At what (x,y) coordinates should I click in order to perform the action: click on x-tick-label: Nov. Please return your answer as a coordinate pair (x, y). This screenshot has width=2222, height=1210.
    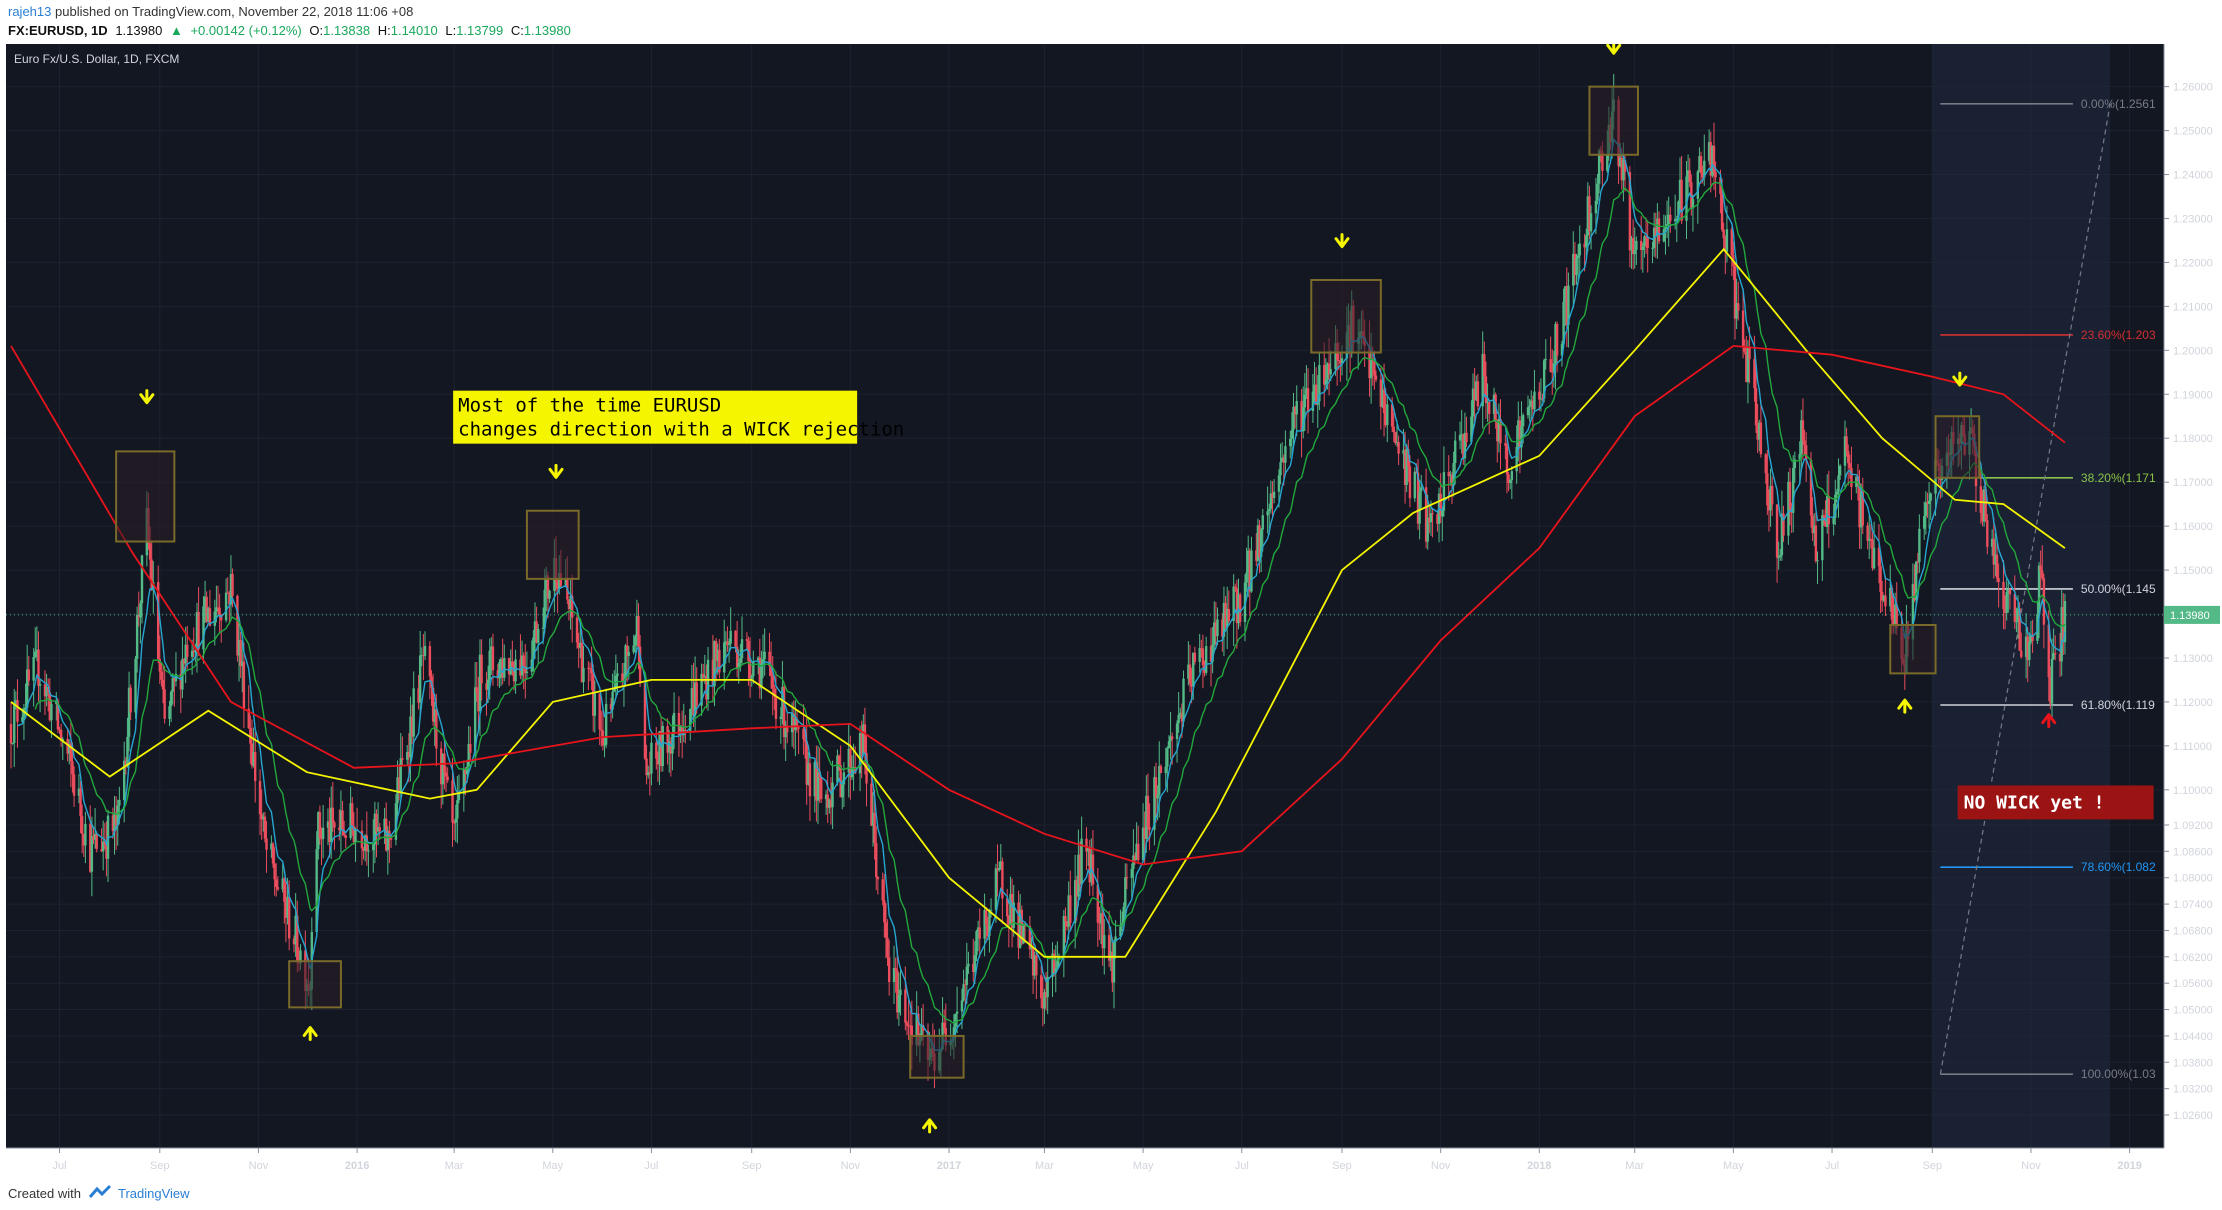
    Looking at the image, I should click on (2031, 1166).